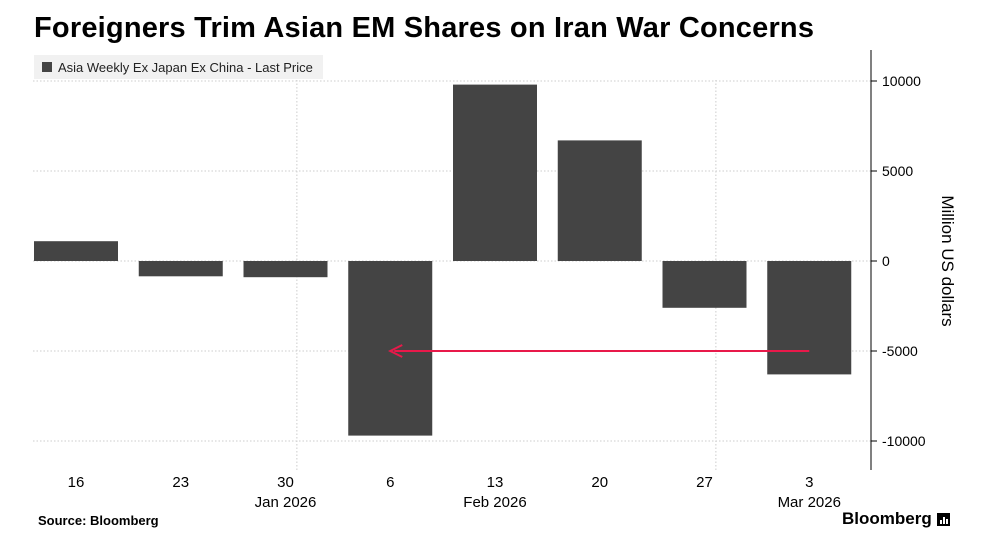 Image resolution: width=996 pixels, height=554 pixels. Describe the element at coordinates (98, 520) in the screenshot. I see `source-note: Source: Bloomberg` at that location.